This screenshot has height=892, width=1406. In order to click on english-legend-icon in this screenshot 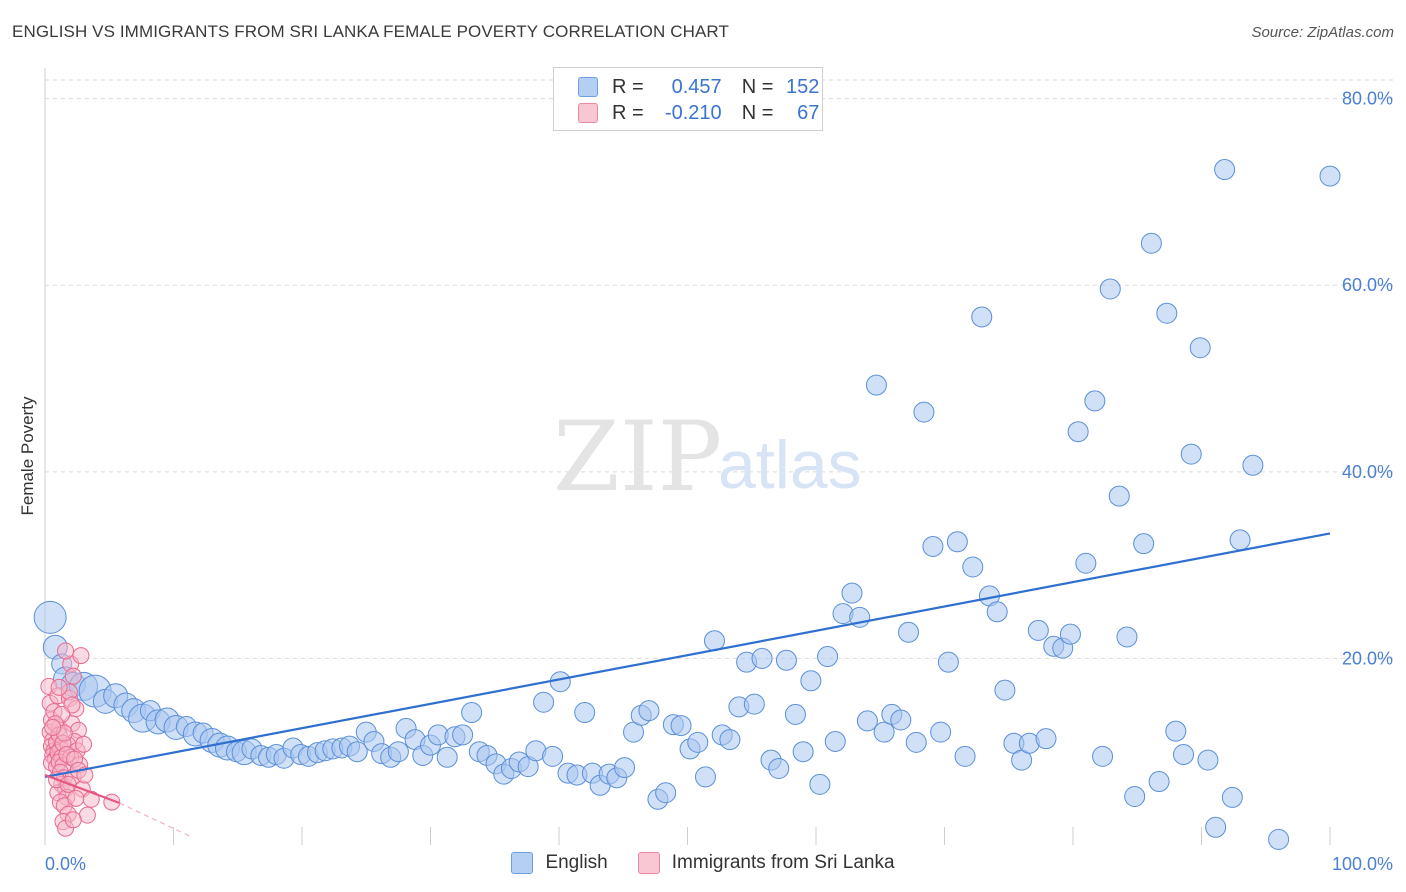, I will do `click(522, 863)`.